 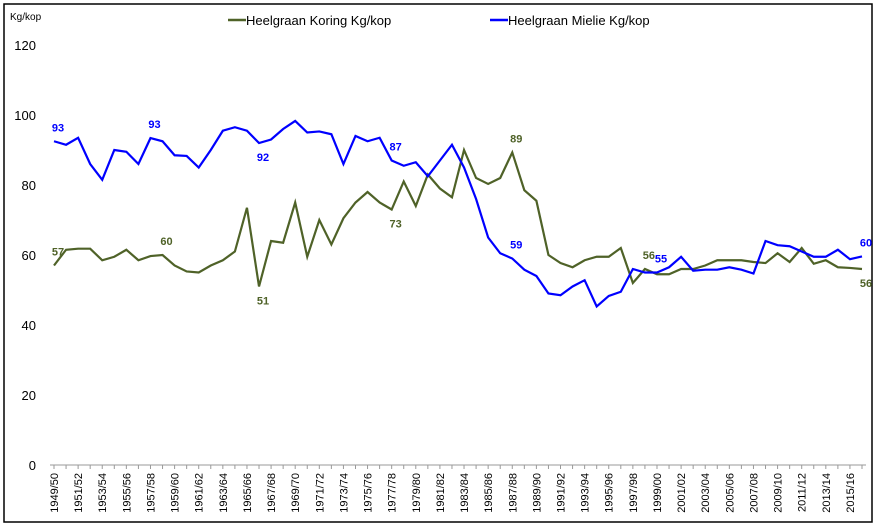 I want to click on x-tick-label: 1955/56, so click(x=127, y=493).